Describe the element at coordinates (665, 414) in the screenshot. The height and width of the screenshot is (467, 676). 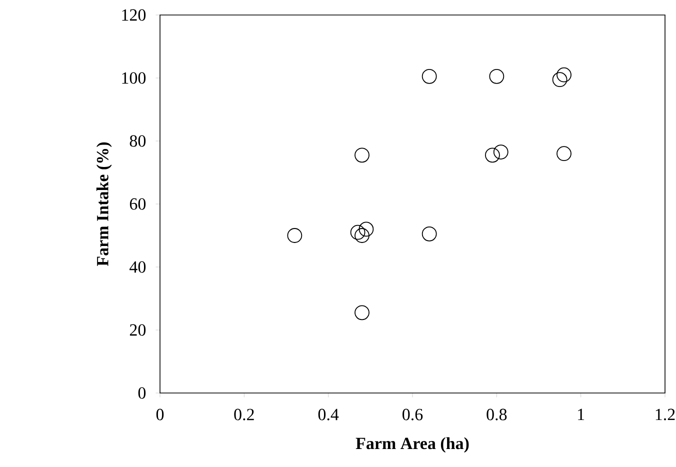
I see `x-tick-label: 1.2` at that location.